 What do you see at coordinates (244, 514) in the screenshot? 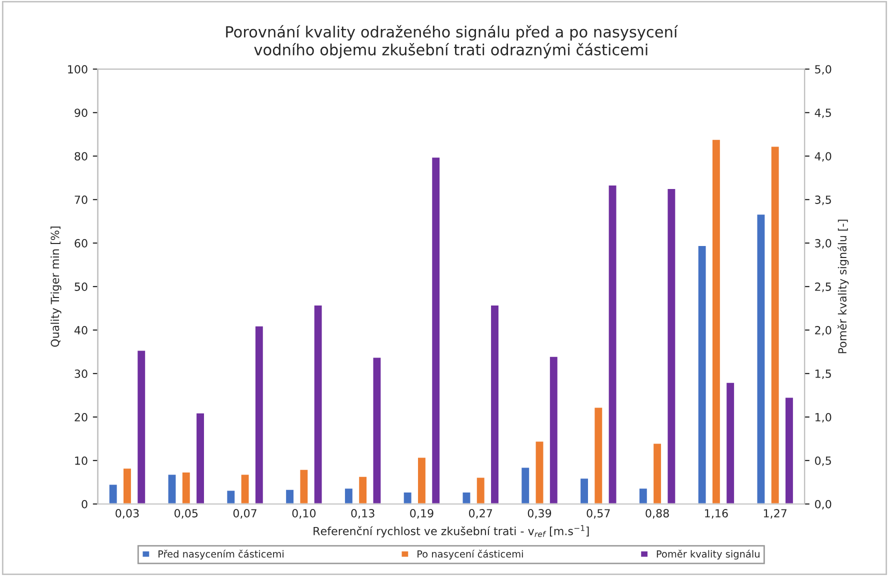
I see `x-tick-label: 0,07` at bounding box center [244, 514].